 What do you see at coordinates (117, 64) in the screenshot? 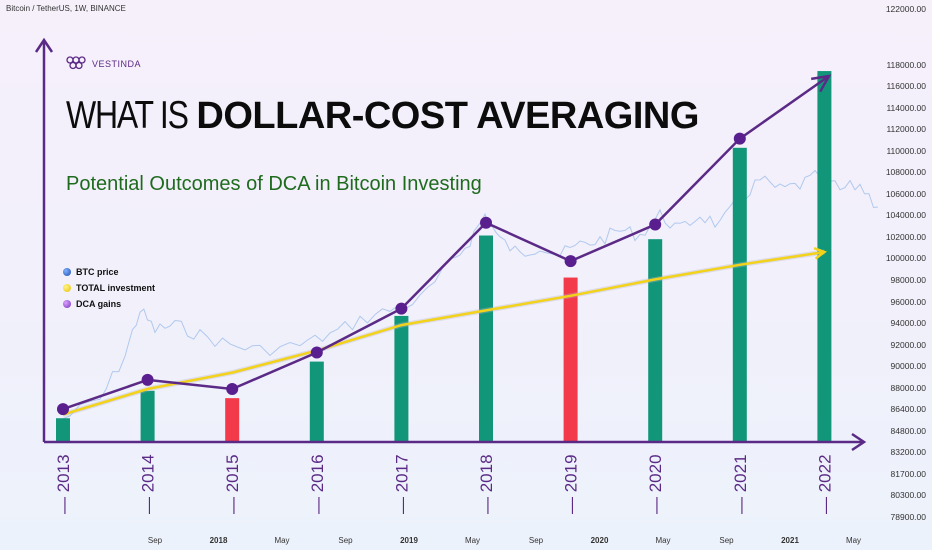
I see `brand-name: VESTINDA` at bounding box center [117, 64].